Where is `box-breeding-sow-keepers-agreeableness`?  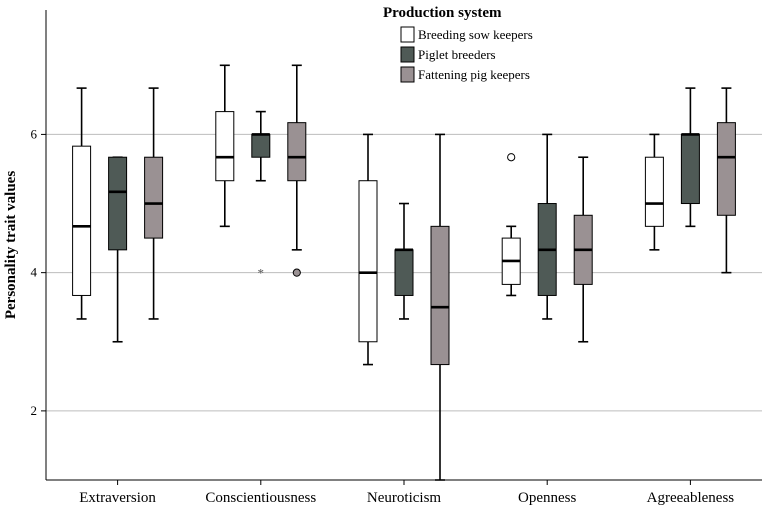 box-breeding-sow-keepers-agreeableness is located at coordinates (654, 192).